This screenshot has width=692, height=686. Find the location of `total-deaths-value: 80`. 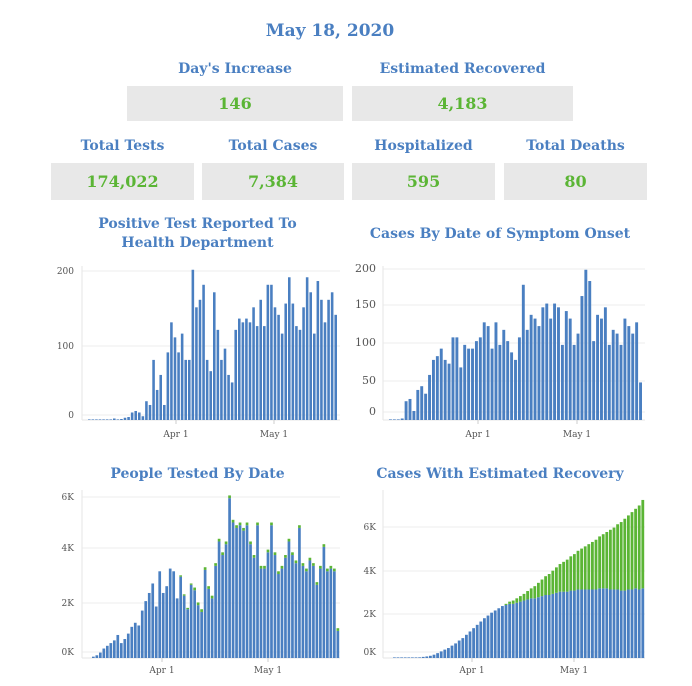

total-deaths-value: 80 is located at coordinates (575, 181).